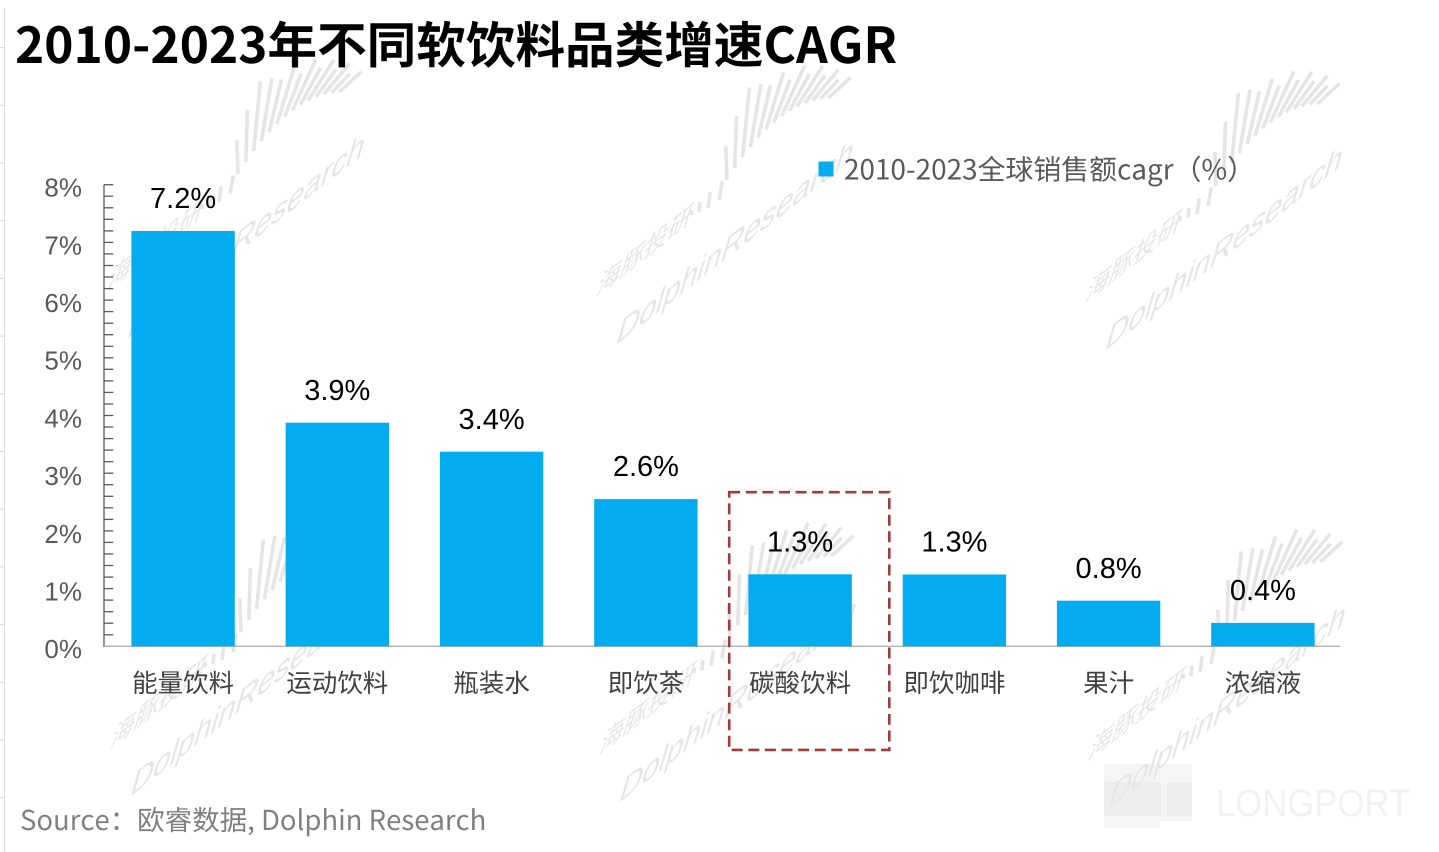  What do you see at coordinates (63, 592) in the screenshot?
I see `svg-text: 1%` at bounding box center [63, 592].